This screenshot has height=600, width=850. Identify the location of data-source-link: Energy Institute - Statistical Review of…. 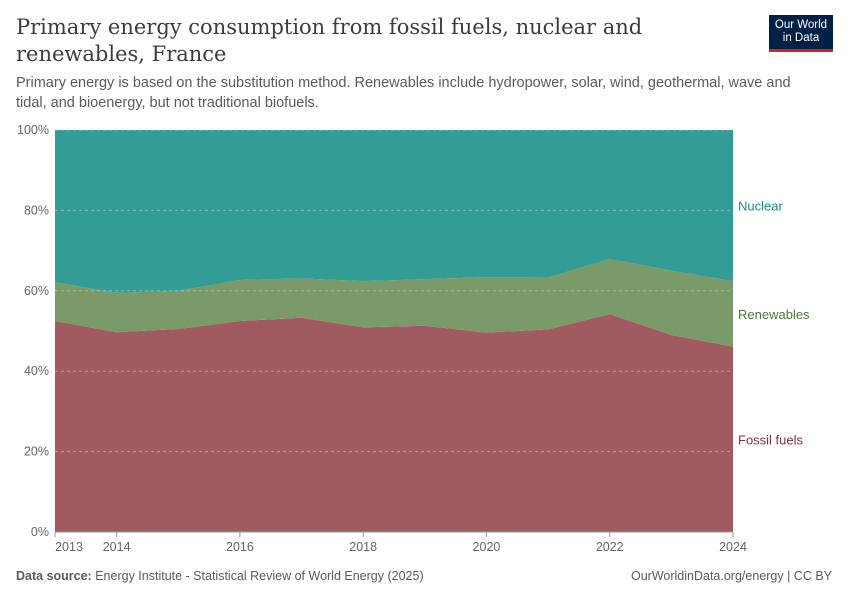
(259, 576).